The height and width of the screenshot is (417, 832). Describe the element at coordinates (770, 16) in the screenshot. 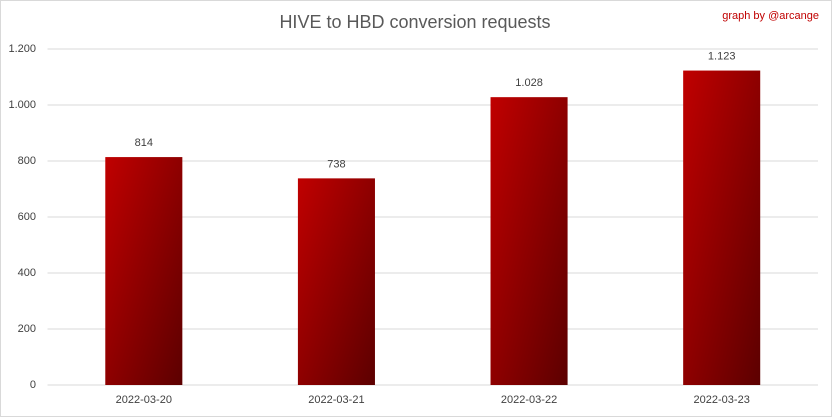

I see `annotation: graph by @arcange` at that location.